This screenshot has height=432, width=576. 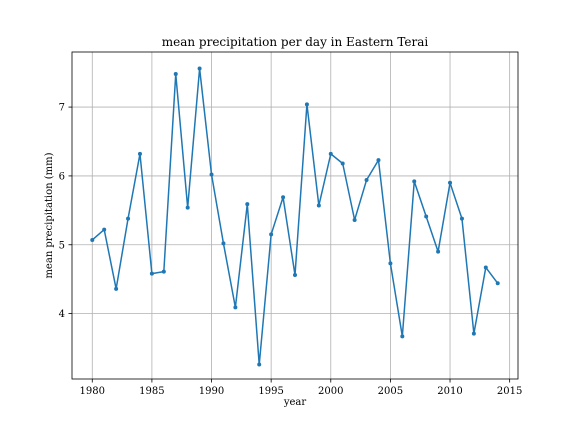 What do you see at coordinates (211, 391) in the screenshot?
I see `x-tick-label: 1990` at bounding box center [211, 391].